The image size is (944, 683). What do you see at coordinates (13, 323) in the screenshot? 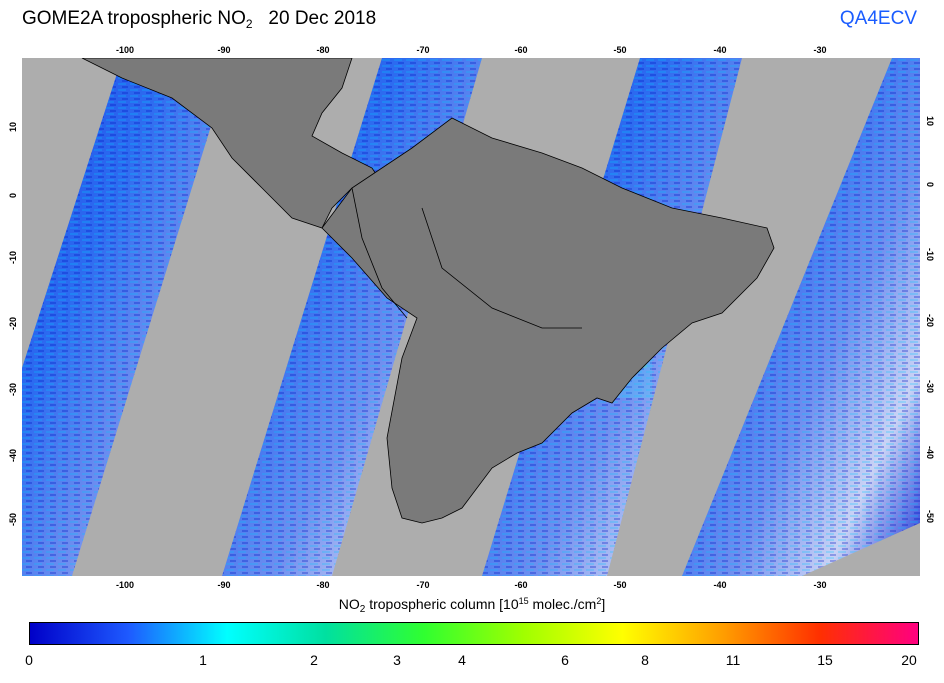
I see `lat-tick-left: -20` at bounding box center [13, 323].